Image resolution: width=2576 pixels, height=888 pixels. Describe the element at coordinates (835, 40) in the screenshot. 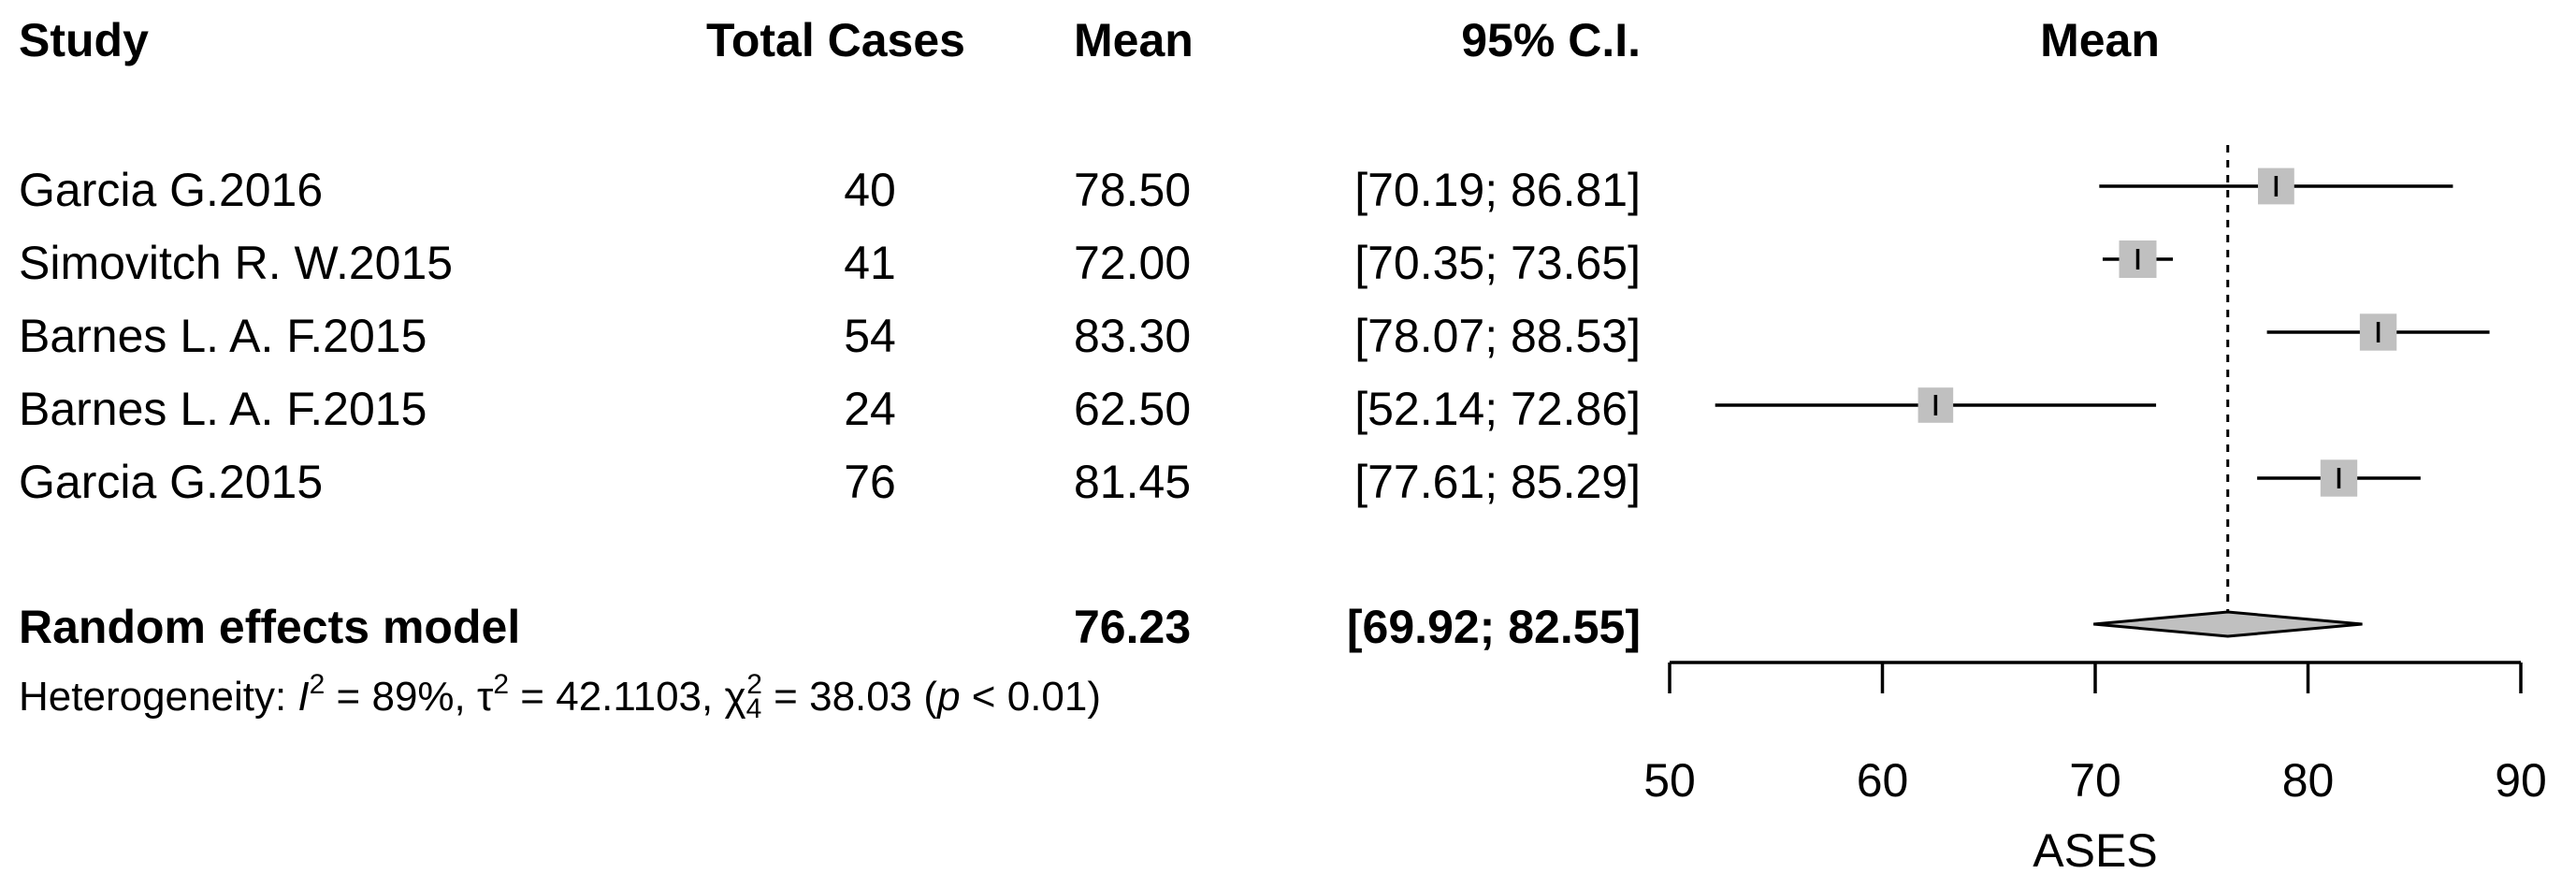

I see `header-total-cases: Total Cases` at that location.